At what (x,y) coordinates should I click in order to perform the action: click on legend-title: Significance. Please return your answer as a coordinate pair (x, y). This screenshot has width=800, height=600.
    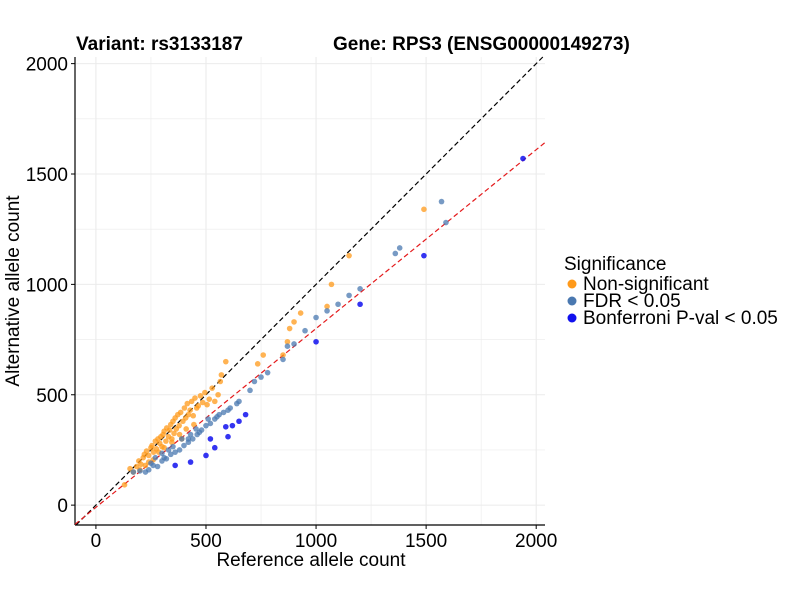
    Looking at the image, I should click on (615, 264).